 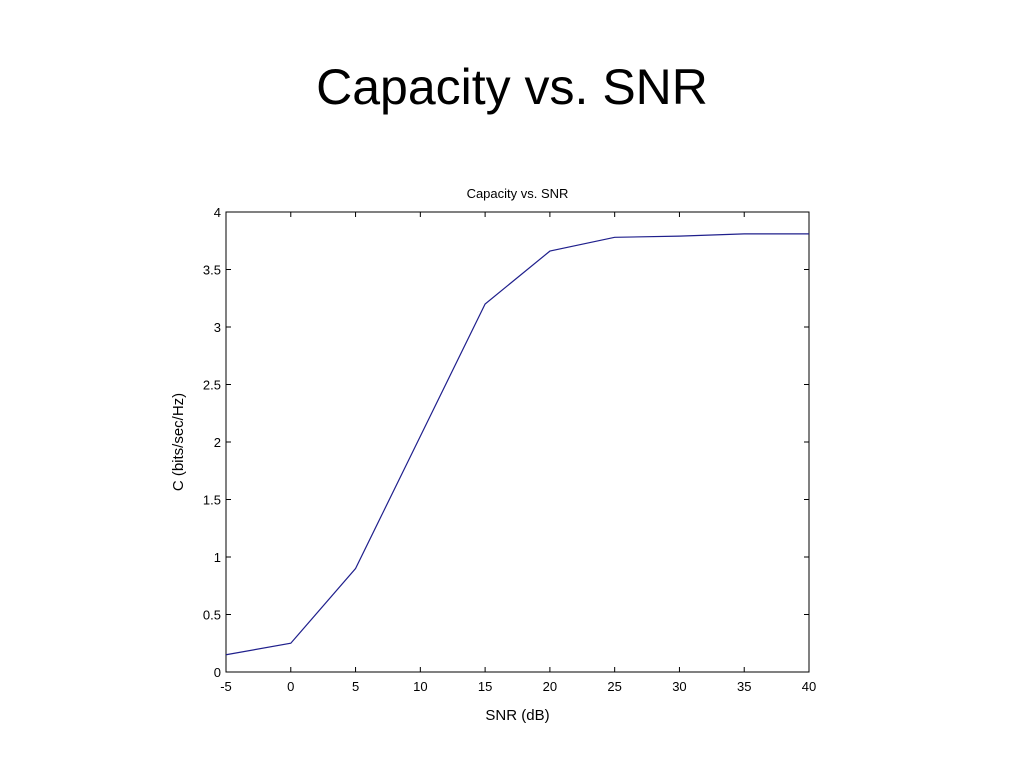 I want to click on y-tick-label: 2.5, so click(x=212, y=385).